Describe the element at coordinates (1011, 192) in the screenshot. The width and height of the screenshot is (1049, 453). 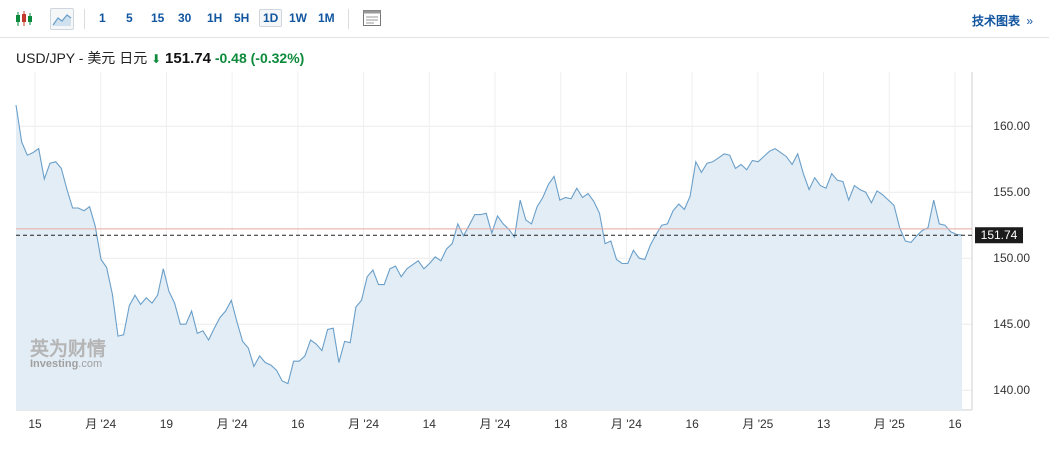
I see `y-tick-label: 155.00` at that location.